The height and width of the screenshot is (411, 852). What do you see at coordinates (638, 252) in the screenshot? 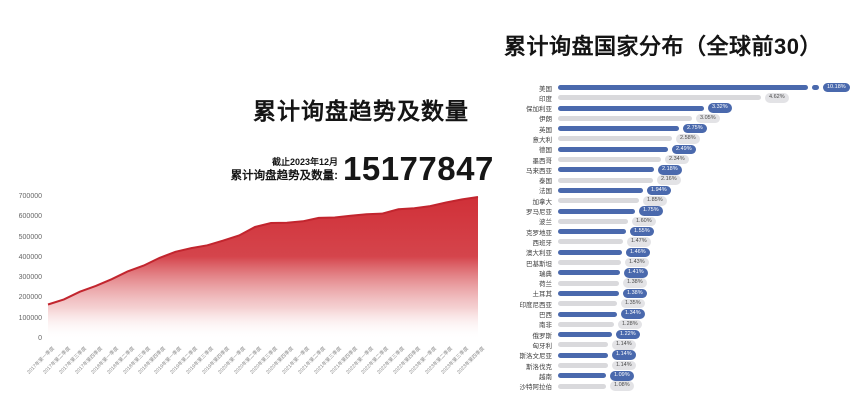
I see `bar-value-label: 1.46%` at bounding box center [638, 252].